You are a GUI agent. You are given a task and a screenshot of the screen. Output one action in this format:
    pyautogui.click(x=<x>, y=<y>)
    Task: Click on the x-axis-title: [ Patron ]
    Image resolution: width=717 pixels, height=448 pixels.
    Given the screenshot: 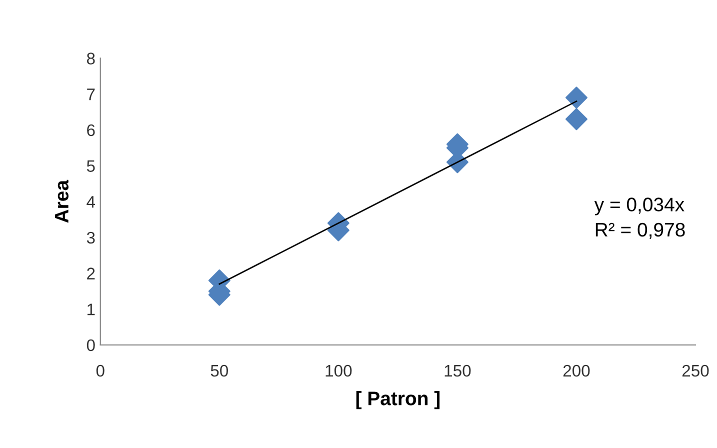 What is the action you would take?
    pyautogui.click(x=398, y=400)
    